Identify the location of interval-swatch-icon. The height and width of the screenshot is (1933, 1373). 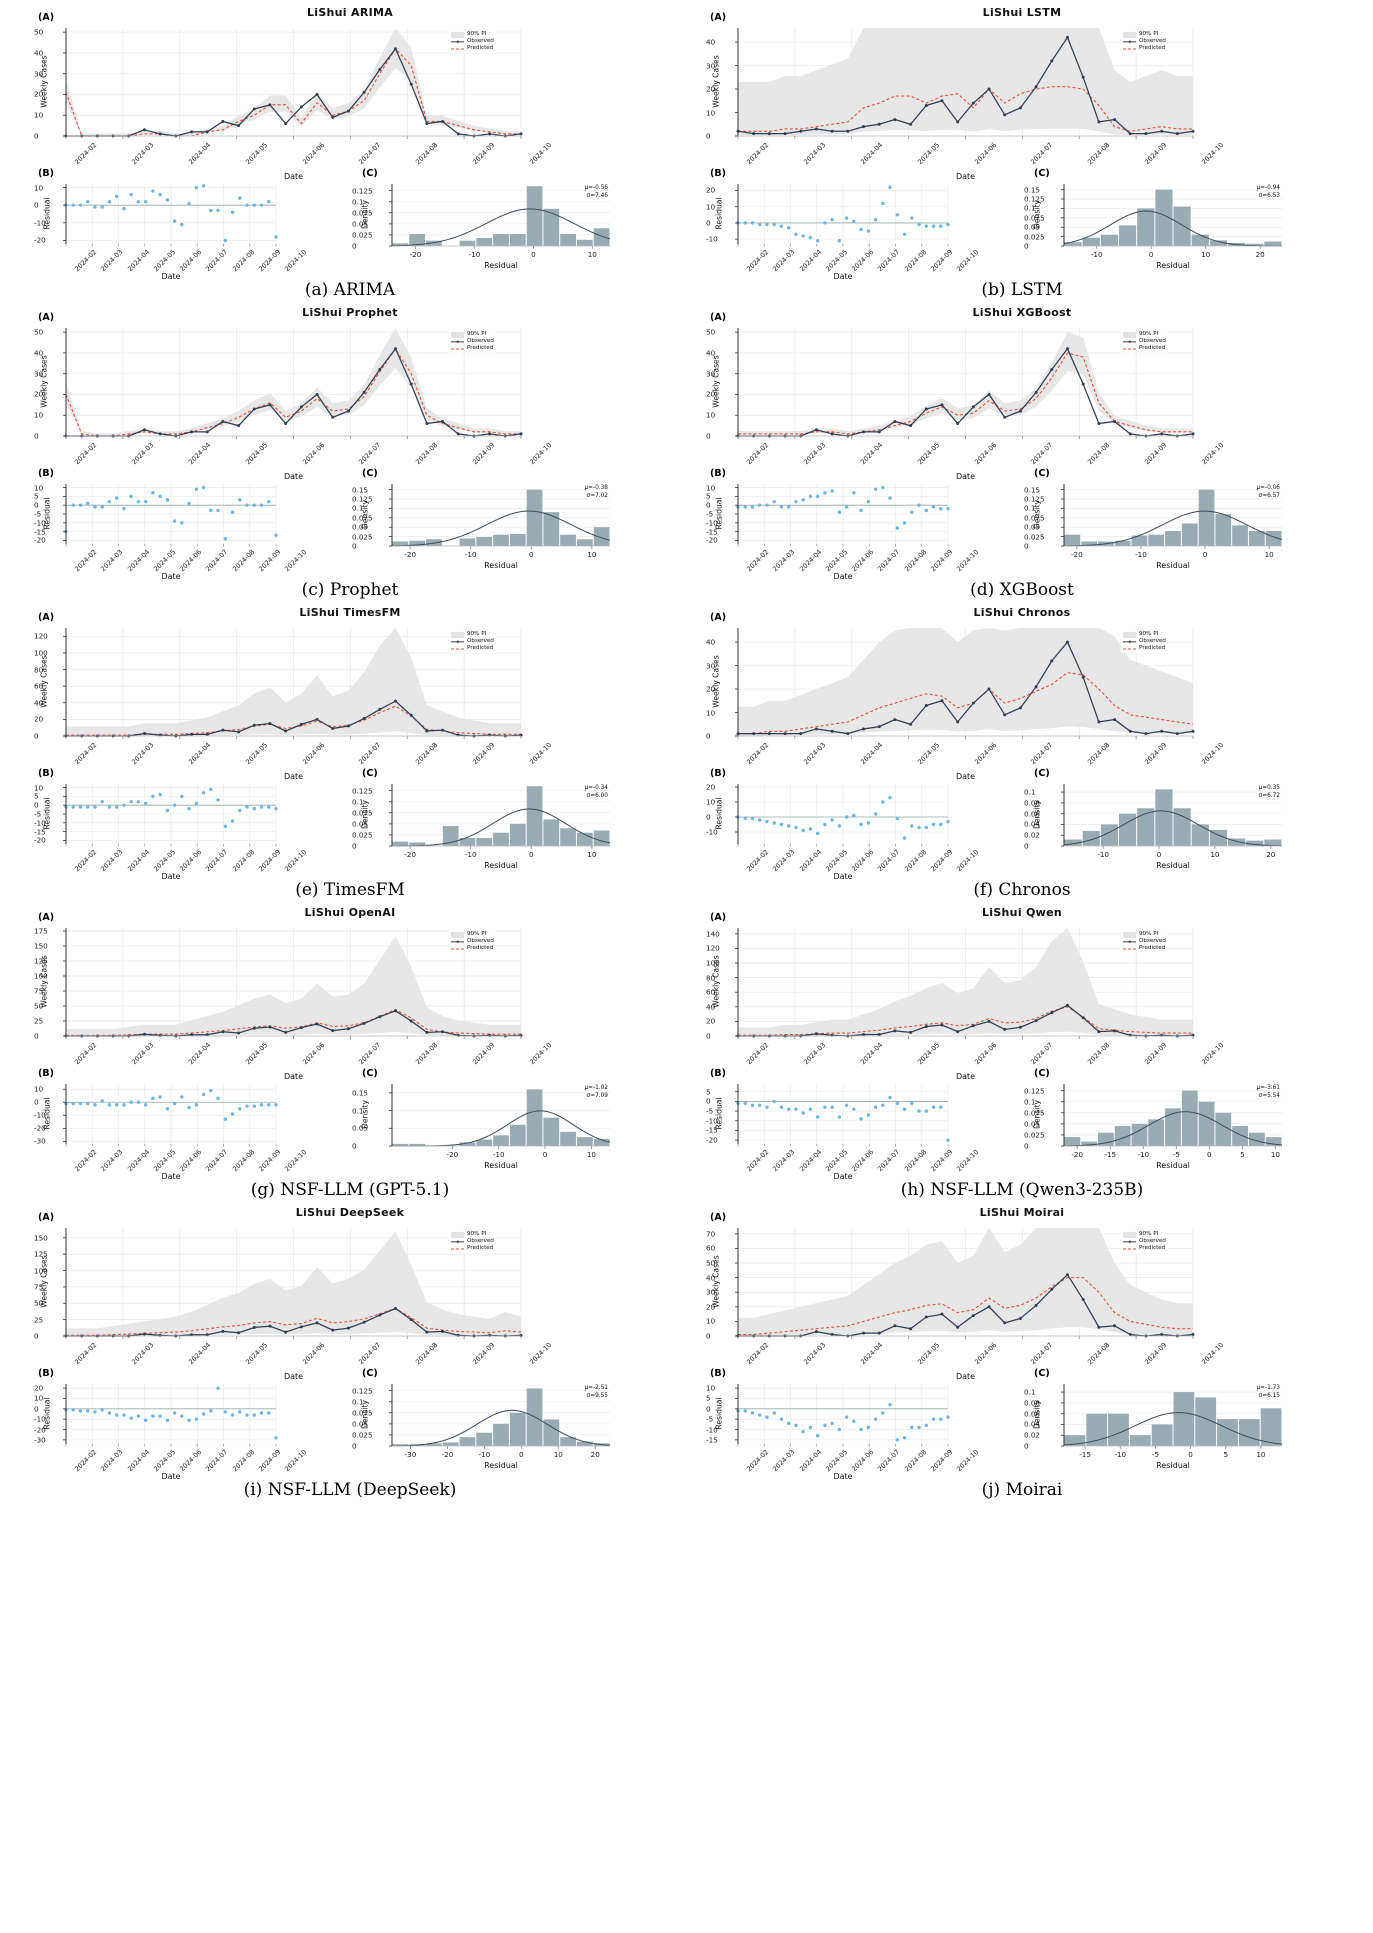
(1129, 34).